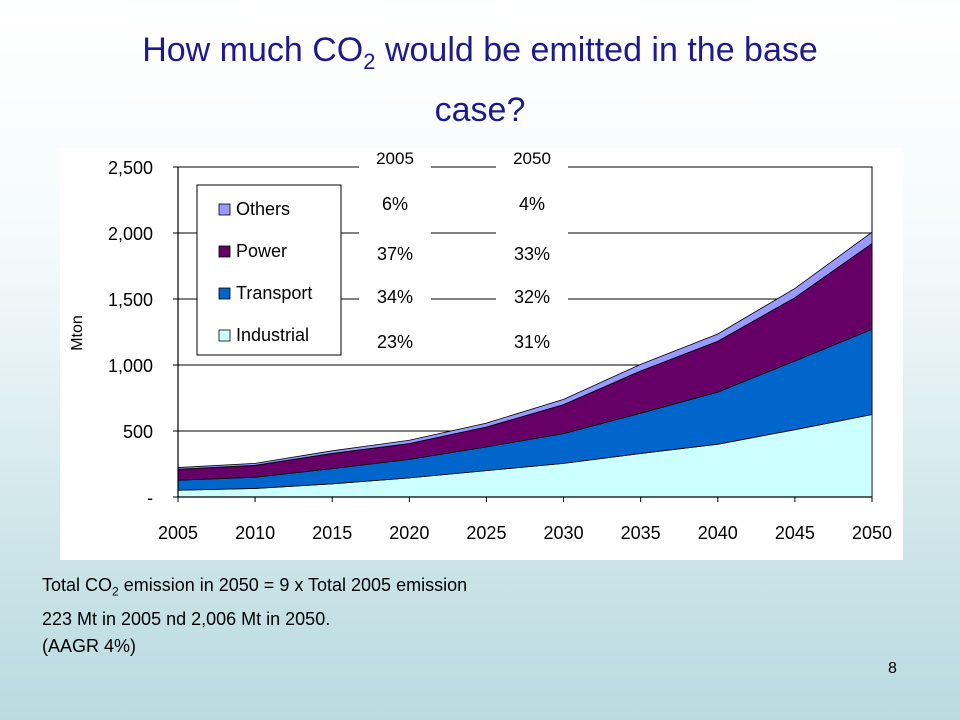  Describe the element at coordinates (255, 533) in the screenshot. I see `x-tick-label-2010: 2010` at that location.